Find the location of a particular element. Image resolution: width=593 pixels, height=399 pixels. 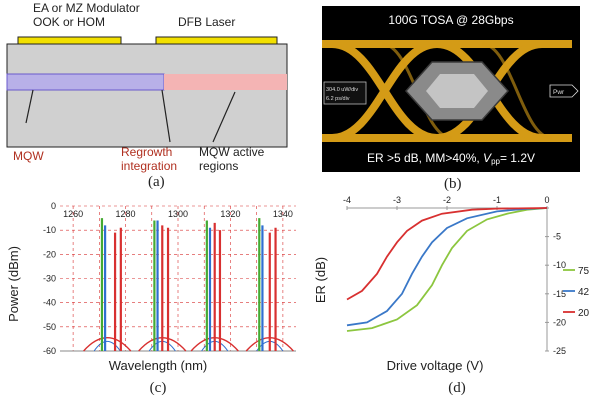

caption-b: (b) is located at coordinates (453, 184).